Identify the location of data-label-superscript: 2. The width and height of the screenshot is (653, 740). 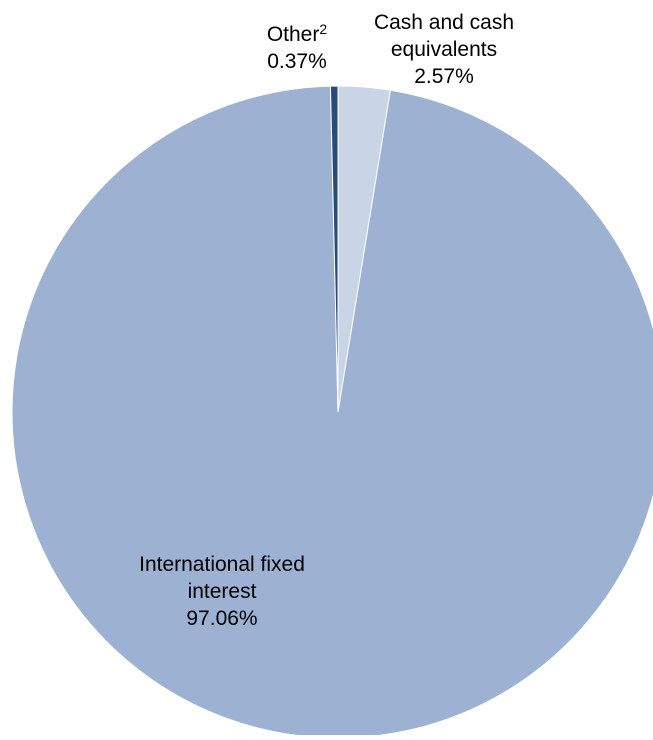
(323, 29).